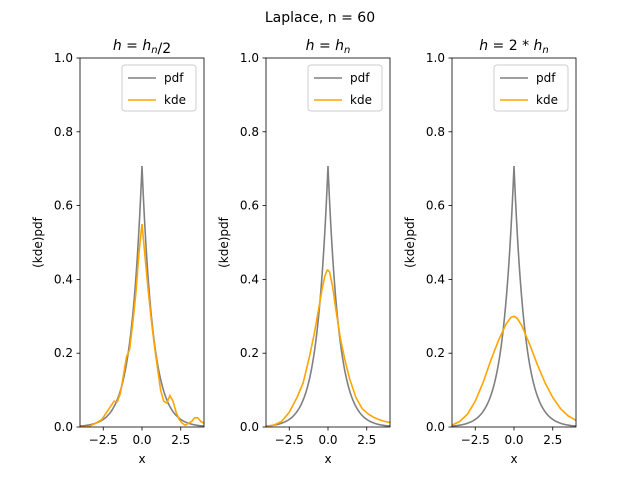 This screenshot has width=640, height=480. I want to click on figure-title: Laplace, n = 60, so click(320, 18).